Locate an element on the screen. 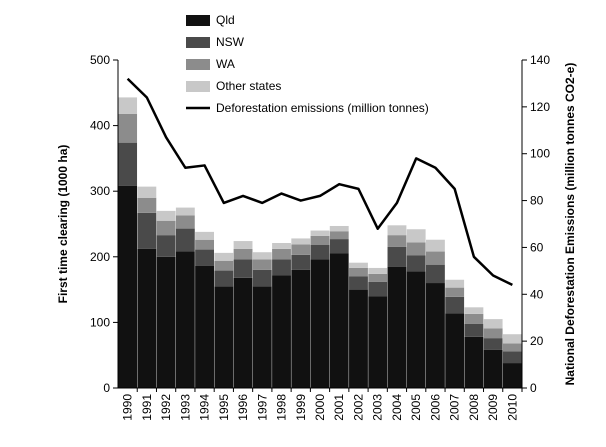 The image size is (606, 447). bar-qld-2003 is located at coordinates (378, 342).